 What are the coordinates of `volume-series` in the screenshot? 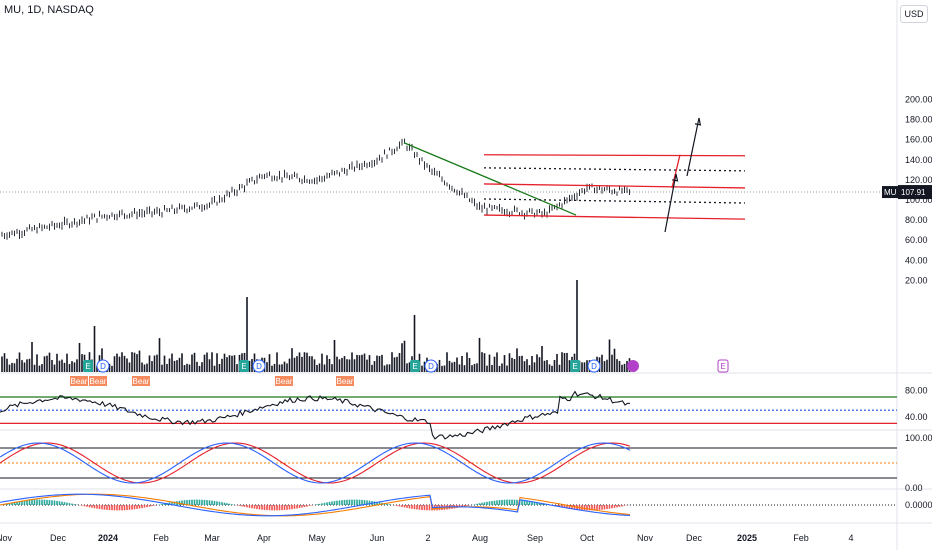 It's located at (316, 326).